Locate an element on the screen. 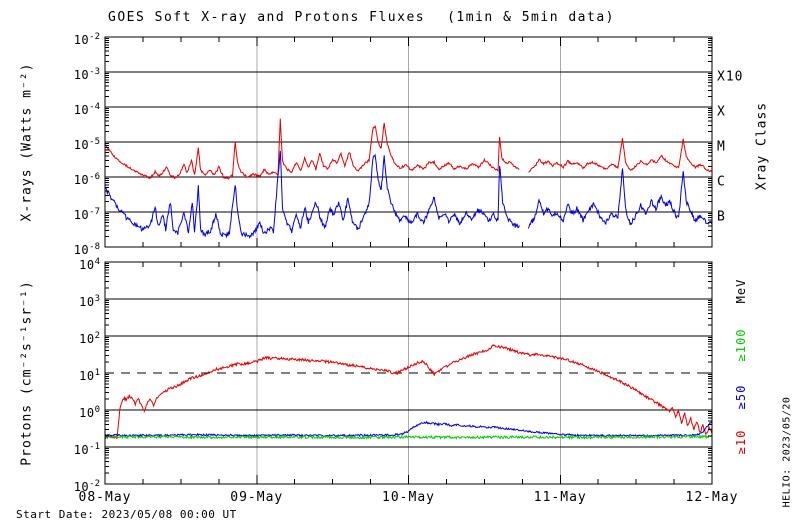 The width and height of the screenshot is (800, 530). series-path-xray-short-1min is located at coordinates (408, 194).